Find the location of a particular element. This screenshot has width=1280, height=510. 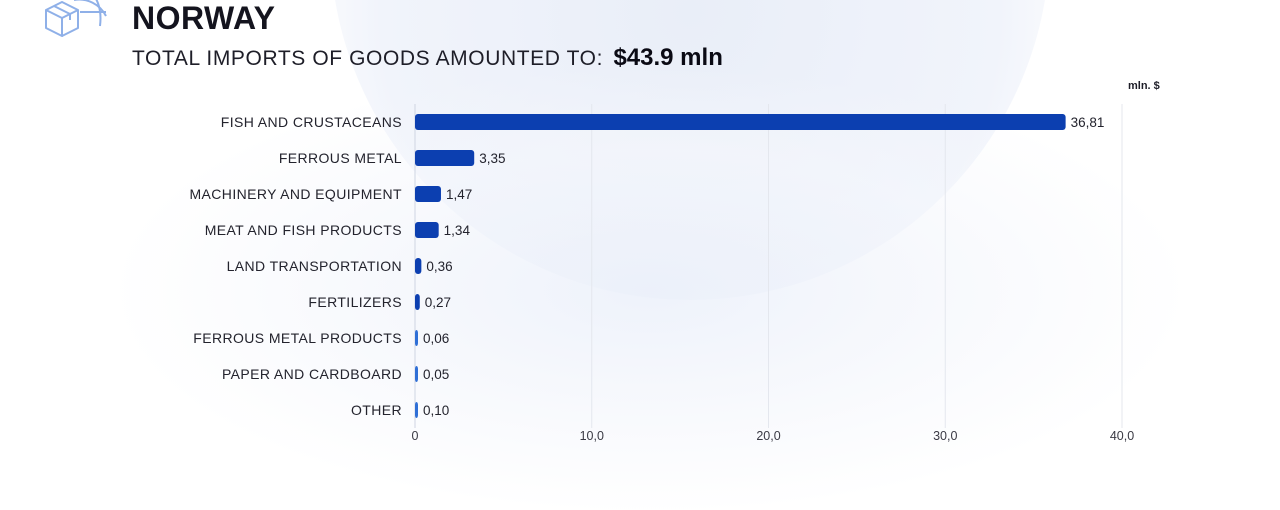

x-tick-label: 30,0 is located at coordinates (945, 436).